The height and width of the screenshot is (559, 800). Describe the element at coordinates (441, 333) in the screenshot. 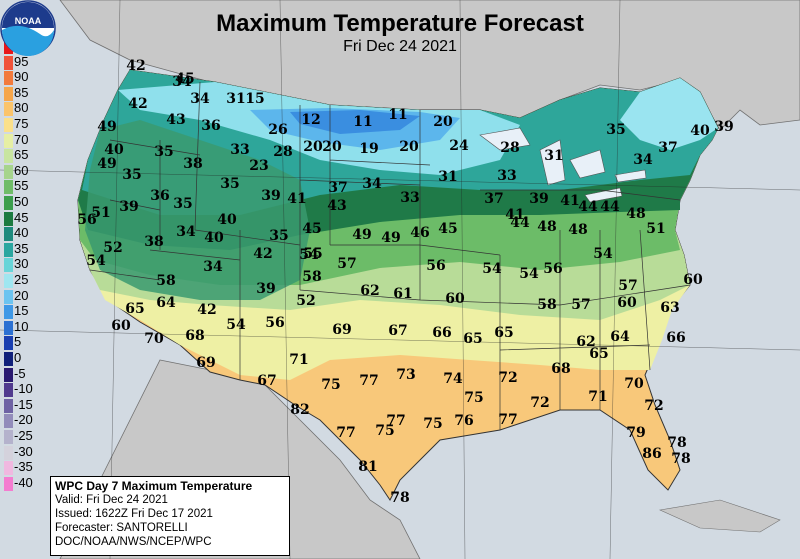

I see `temperature-value: 66` at that location.